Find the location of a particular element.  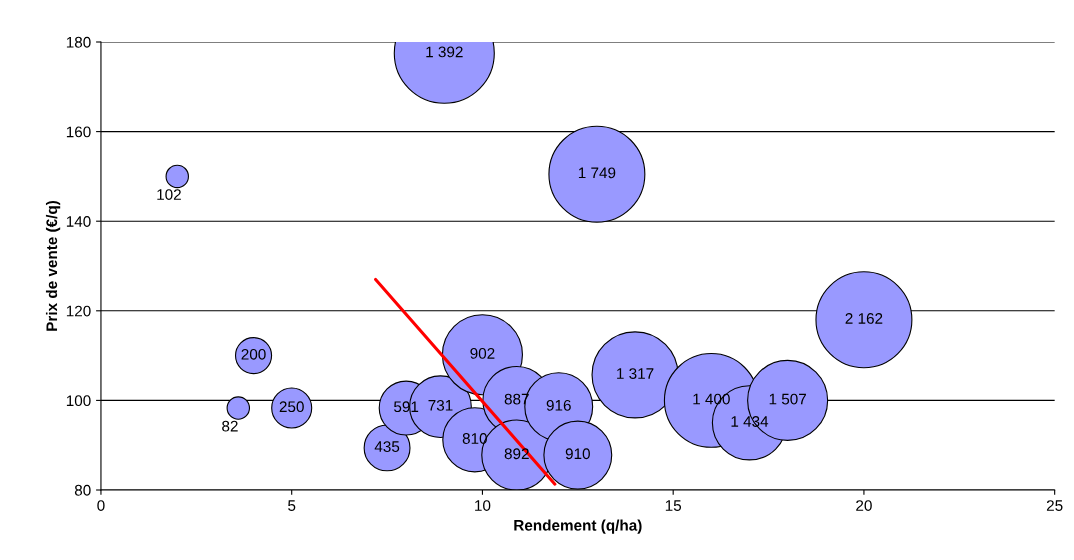

y-tick-label: 140 is located at coordinates (78, 221).